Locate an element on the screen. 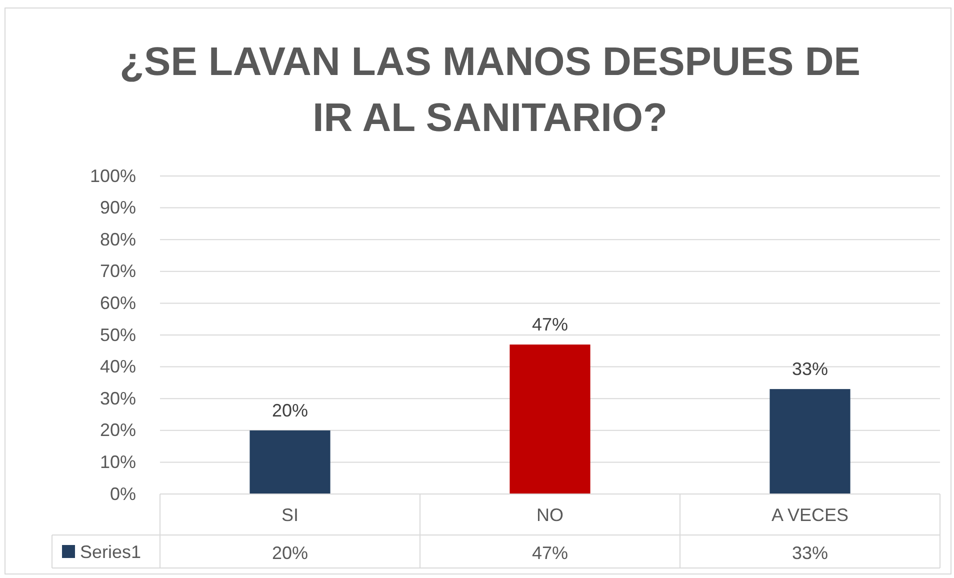 This screenshot has width=954, height=578. y-tick-label: 20% is located at coordinates (118, 430).